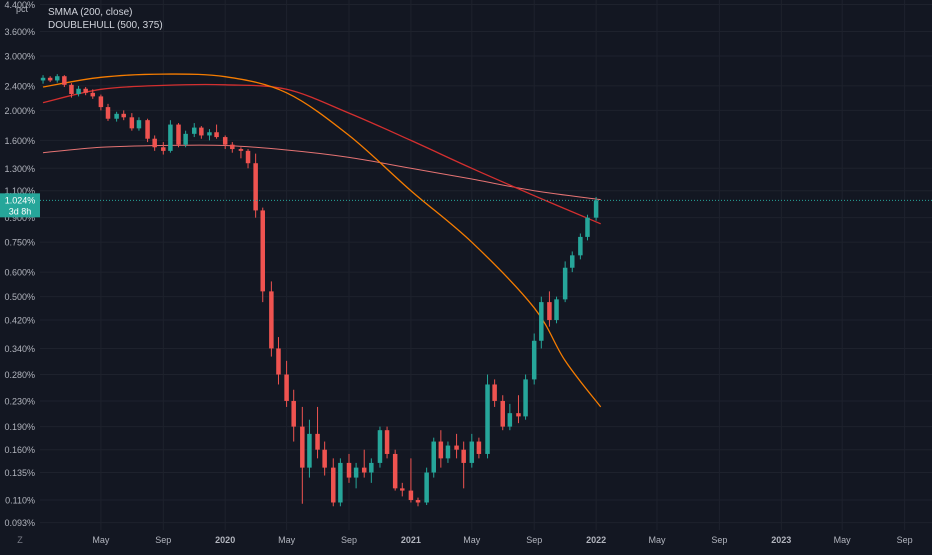 The height and width of the screenshot is (555, 932). What do you see at coordinates (19, 5) in the screenshot?
I see `y-tick-label: 4.400%` at bounding box center [19, 5].